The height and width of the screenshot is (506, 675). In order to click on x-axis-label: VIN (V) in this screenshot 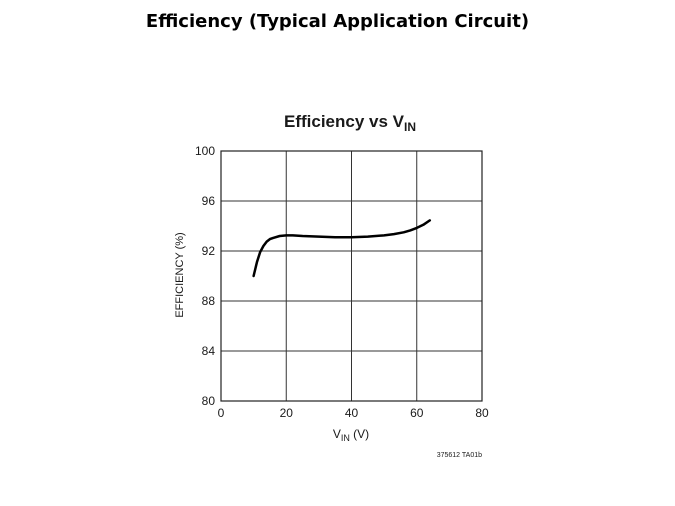, I will do `click(351, 435)`.